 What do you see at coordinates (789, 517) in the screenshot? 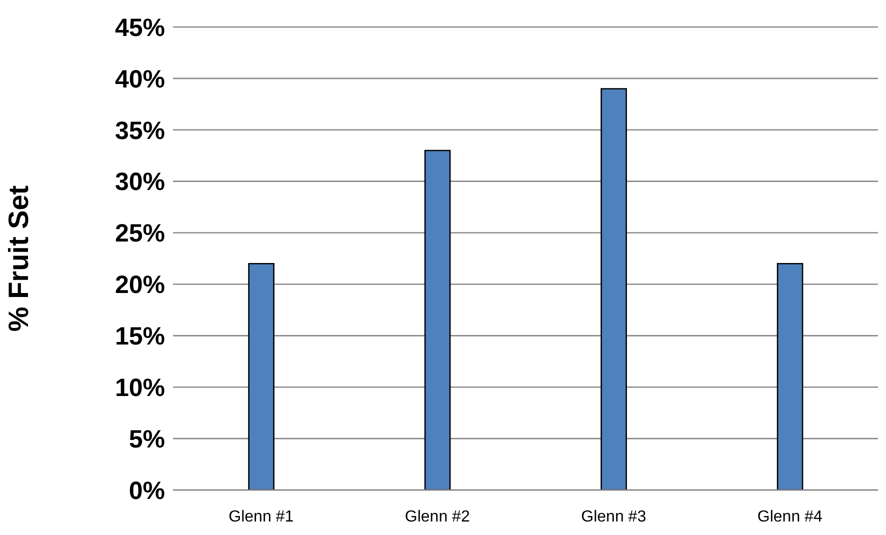
I see `x-tick-label: Glenn #4` at bounding box center [789, 517].